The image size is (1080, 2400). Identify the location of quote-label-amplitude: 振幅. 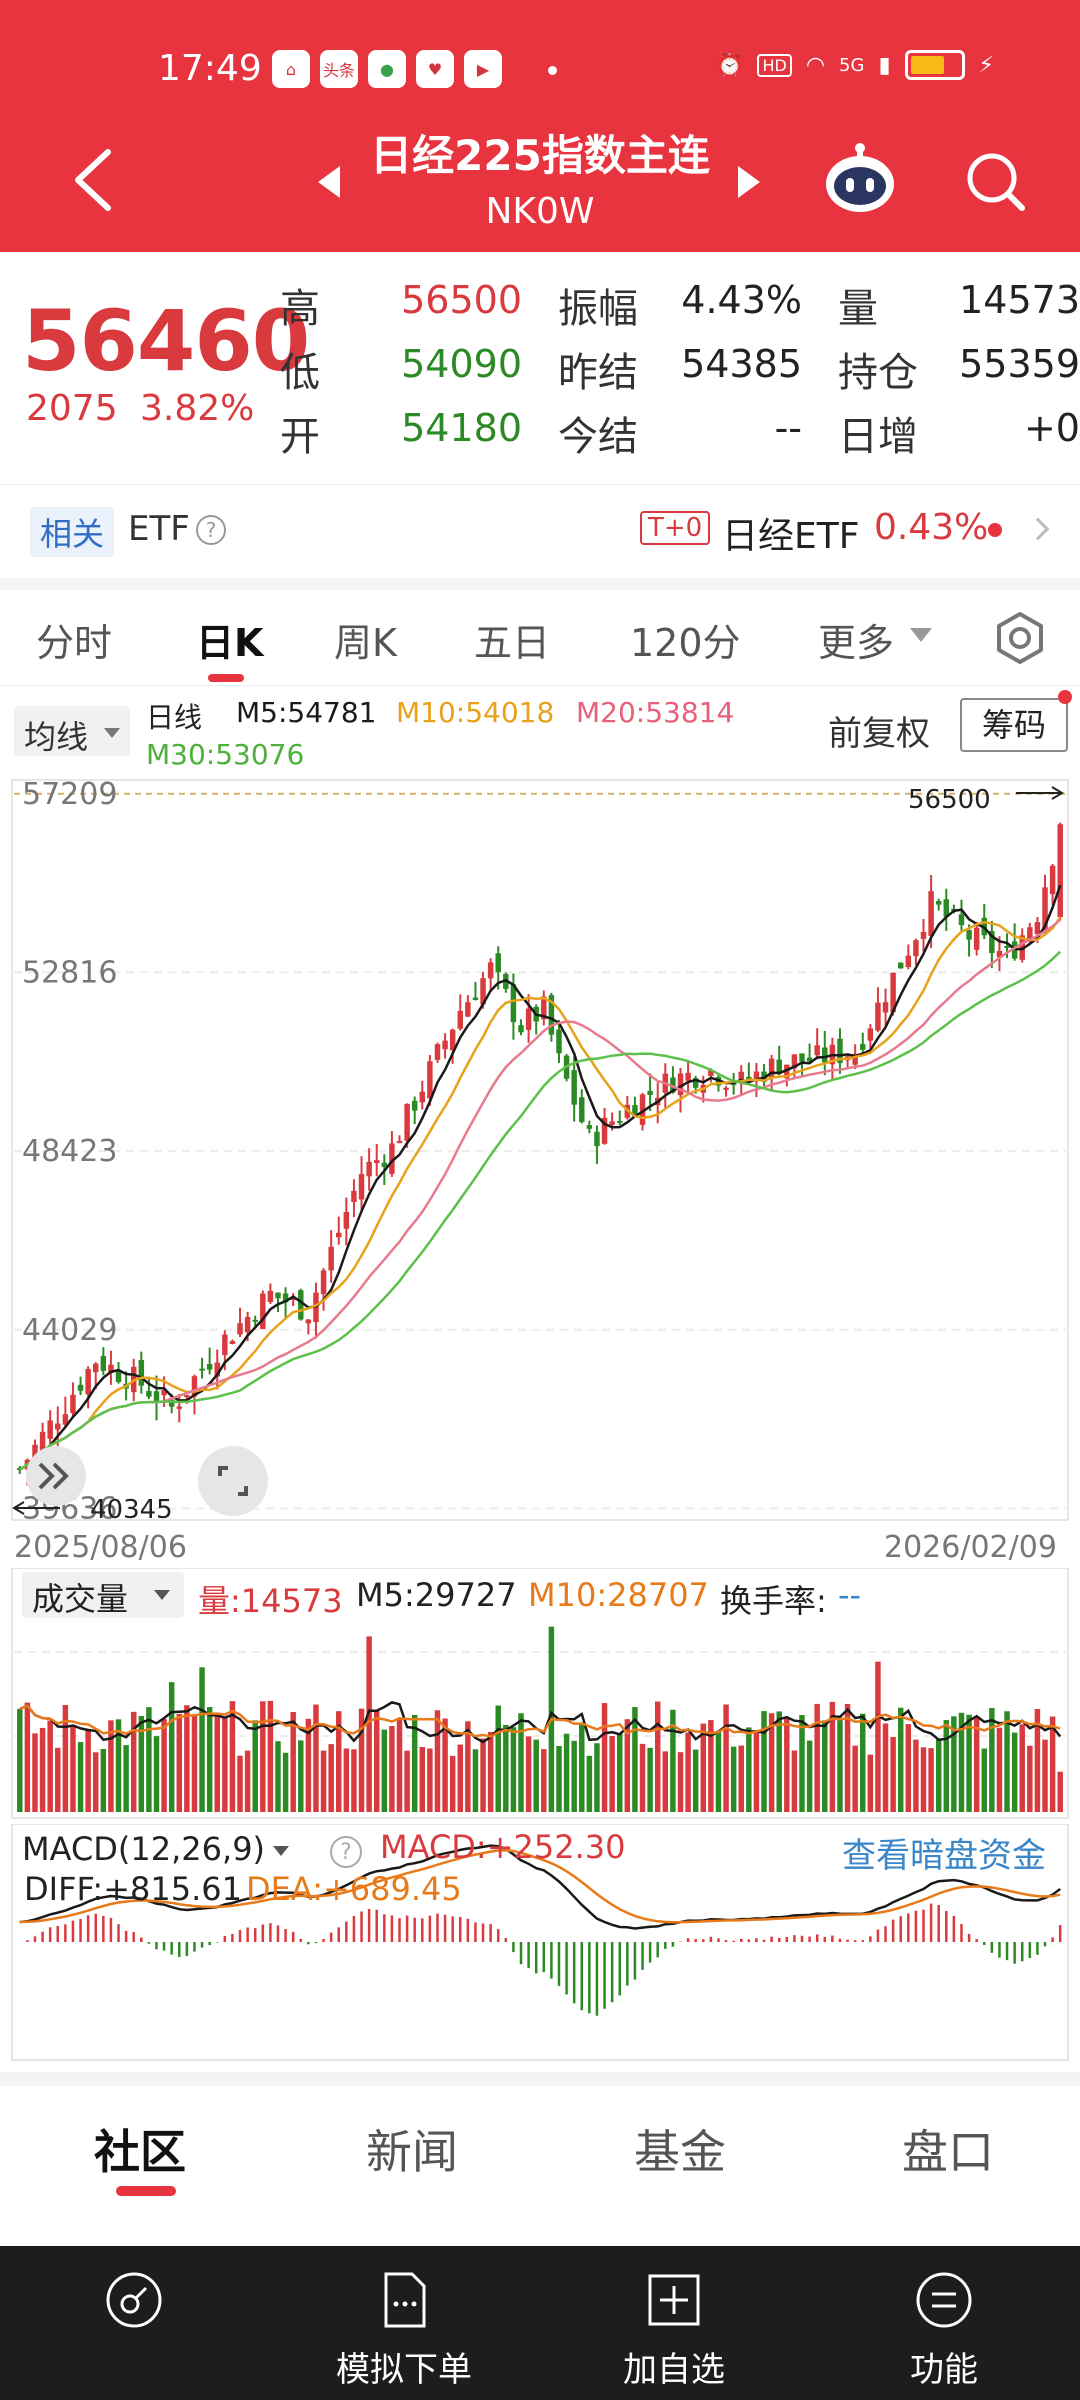
(598, 309).